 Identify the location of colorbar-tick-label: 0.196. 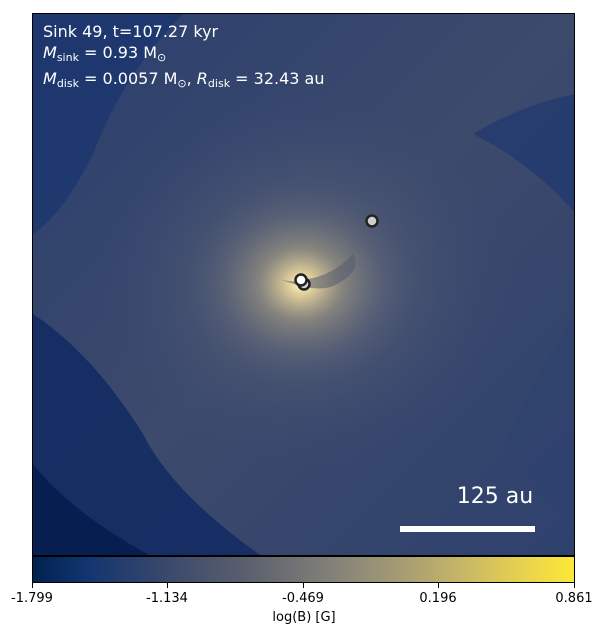
(438, 598).